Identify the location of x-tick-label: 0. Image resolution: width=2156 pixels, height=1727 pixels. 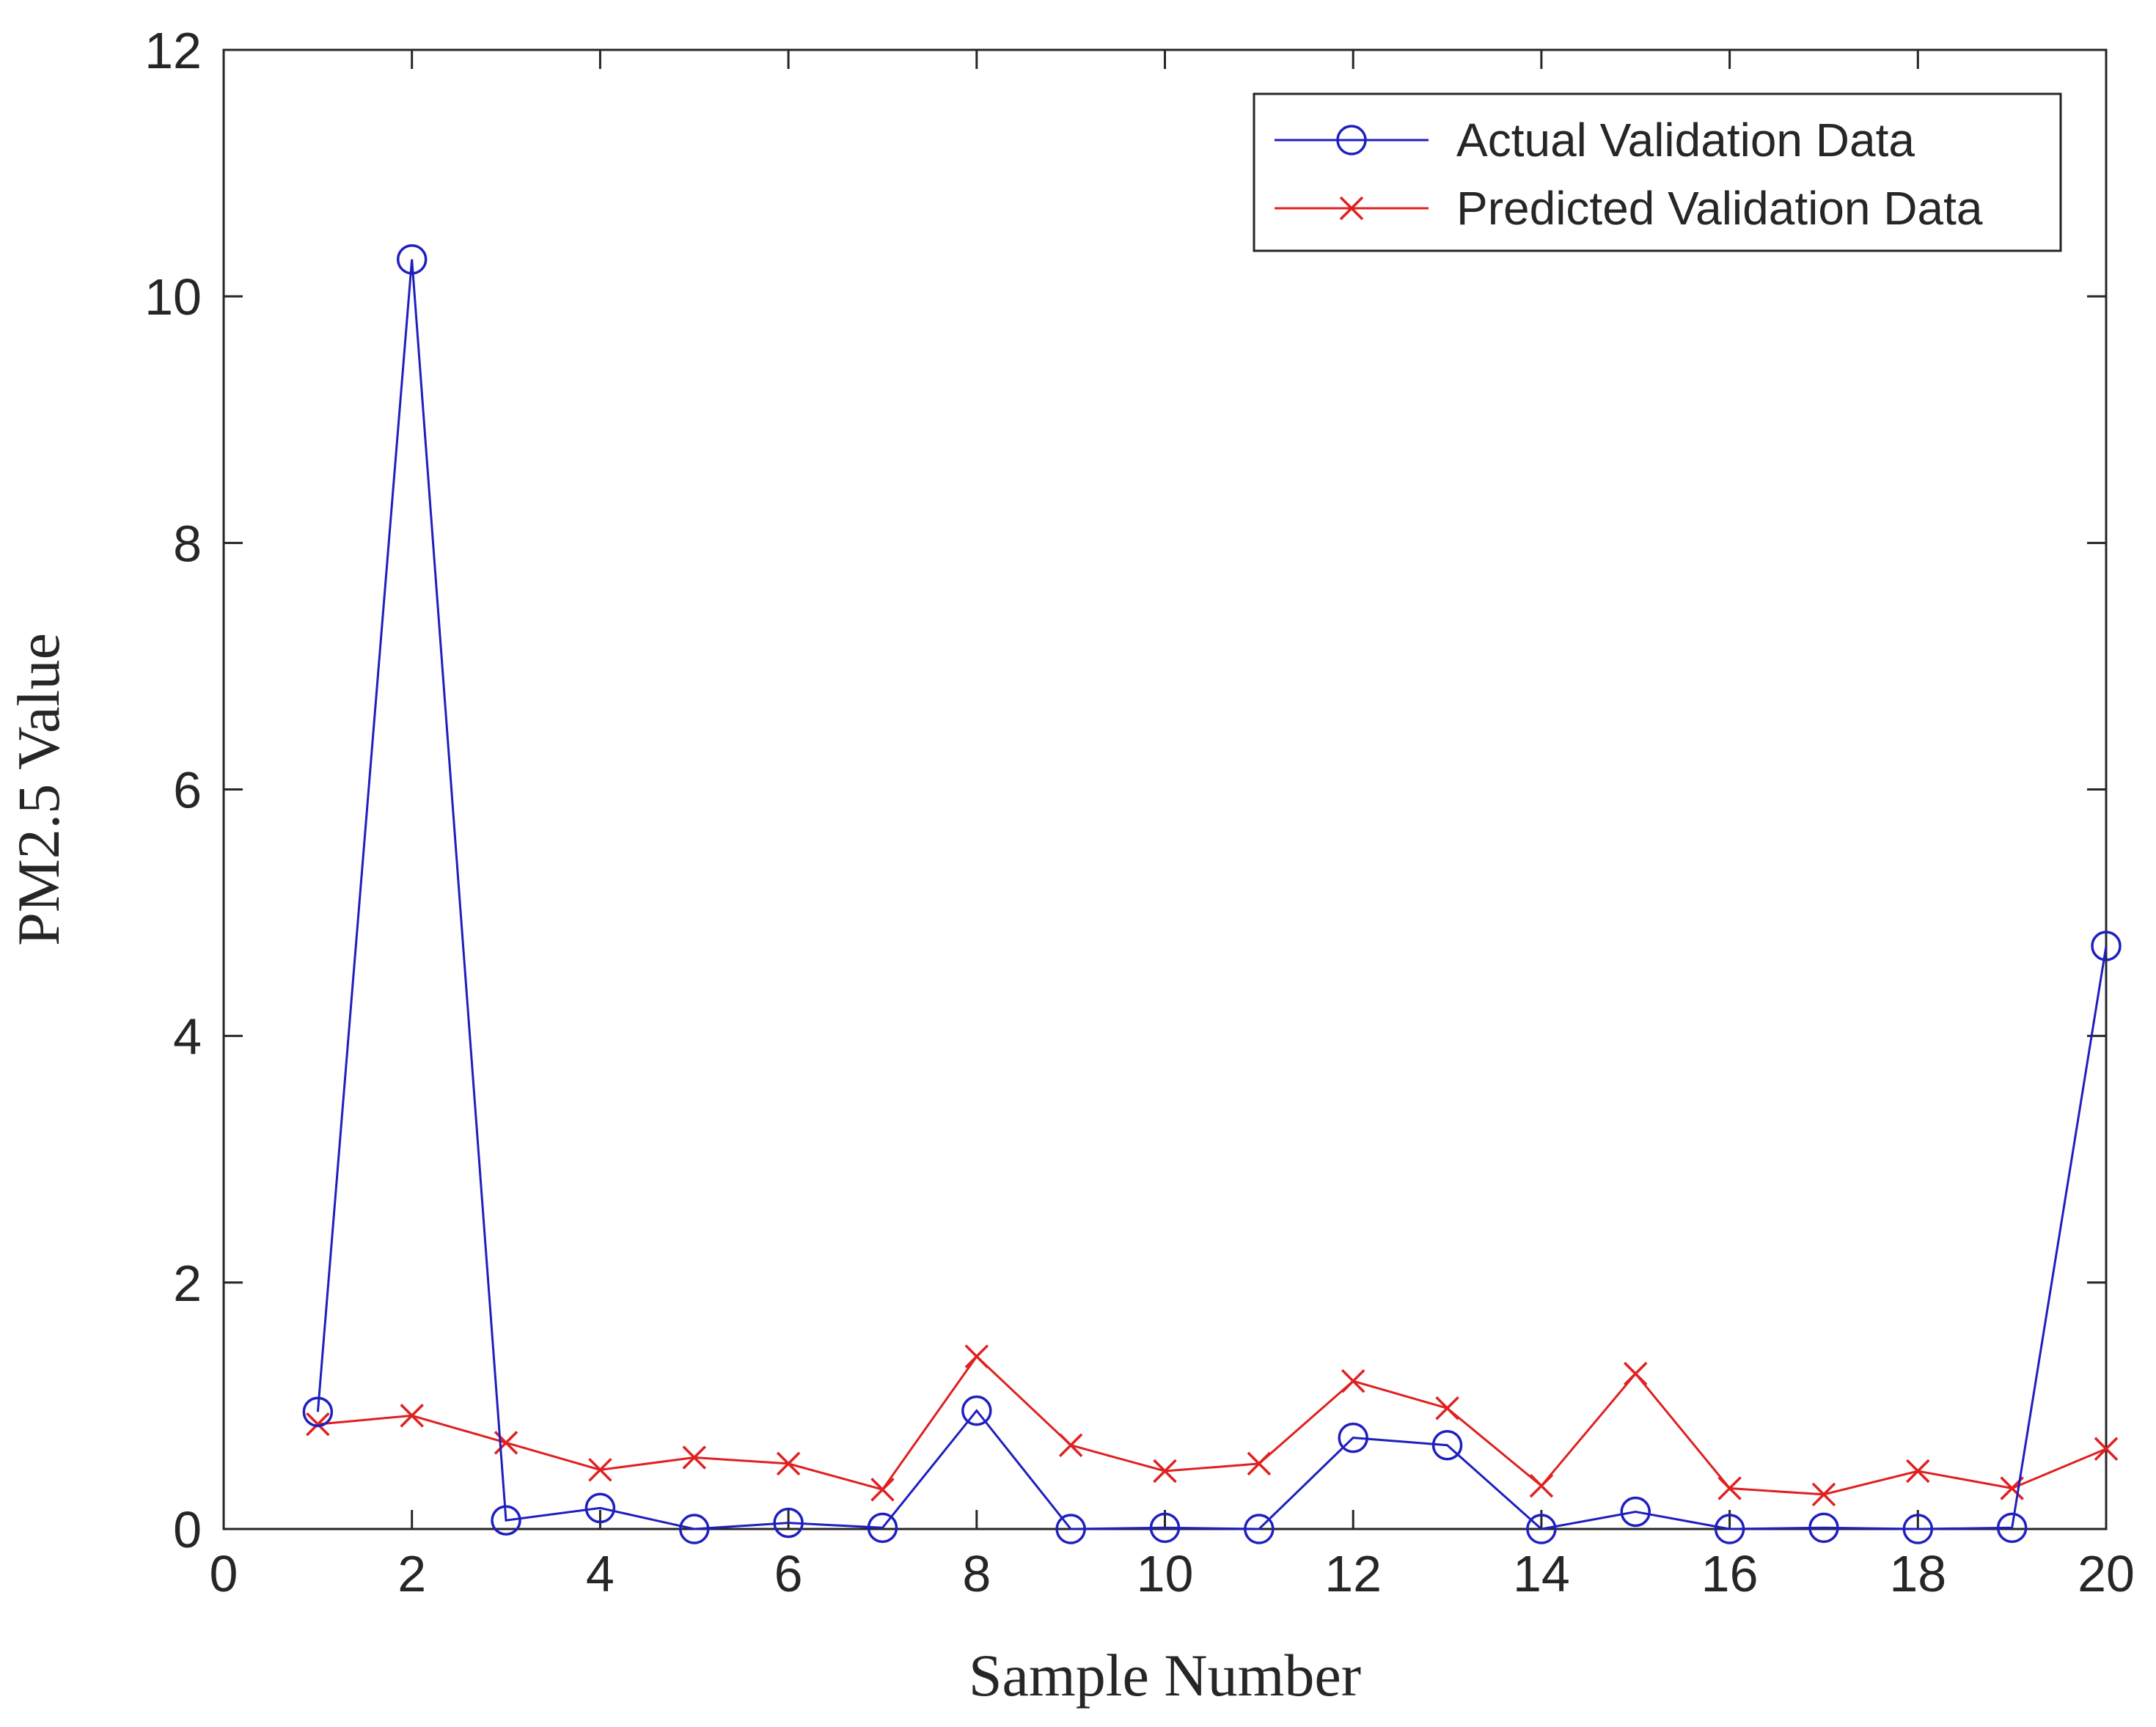
(224, 1573).